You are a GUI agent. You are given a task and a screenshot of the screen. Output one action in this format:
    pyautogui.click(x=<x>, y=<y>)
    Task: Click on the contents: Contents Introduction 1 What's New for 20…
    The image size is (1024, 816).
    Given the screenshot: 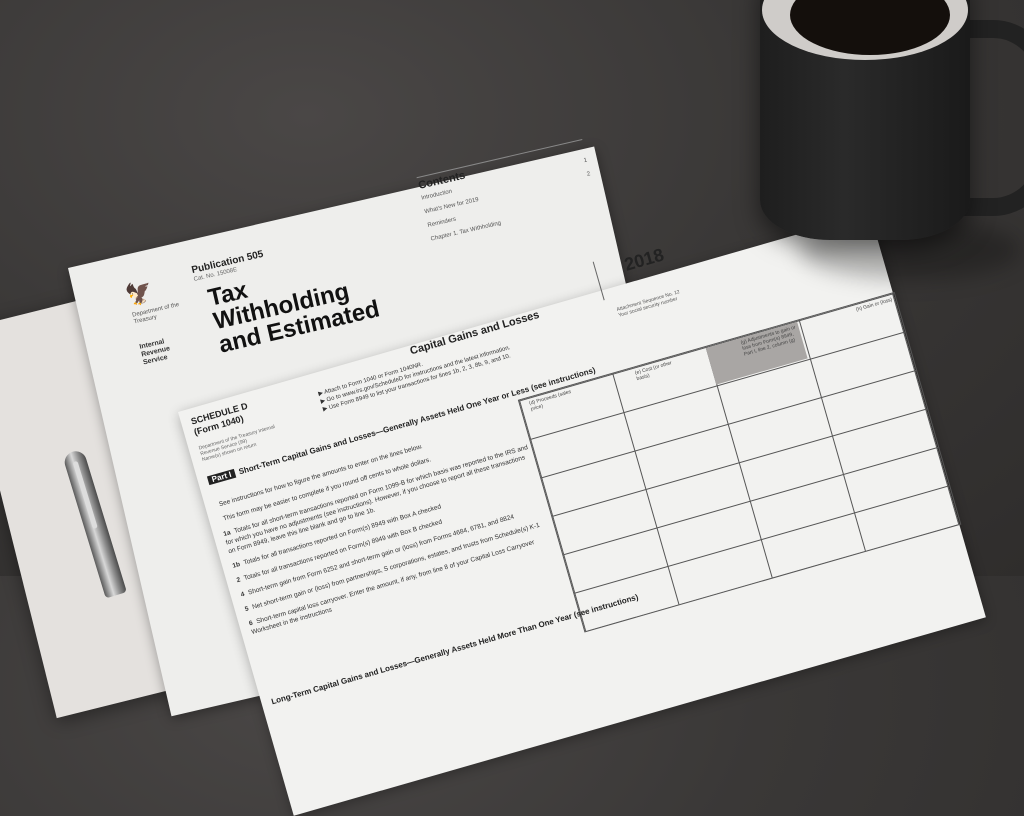 What is the action you would take?
    pyautogui.click(x=508, y=195)
    